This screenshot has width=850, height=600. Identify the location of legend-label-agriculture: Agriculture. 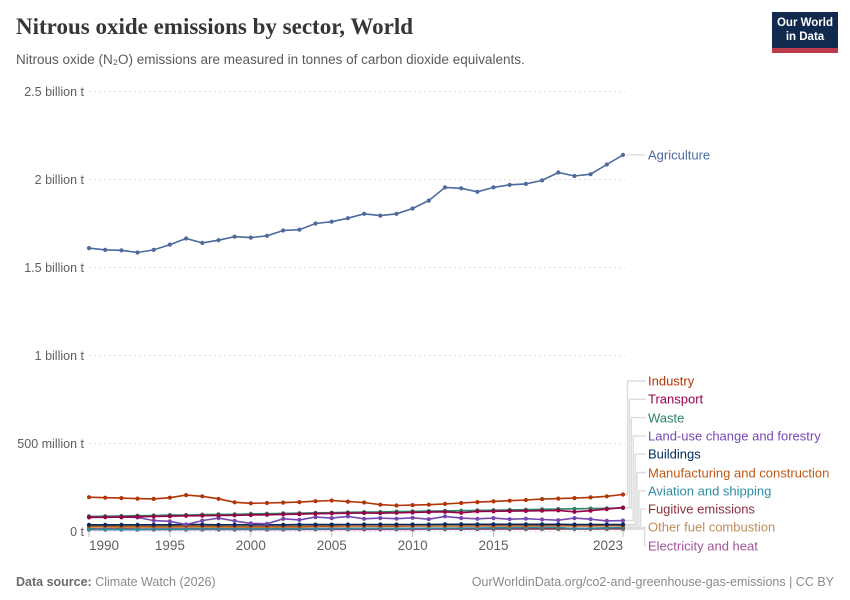
(679, 155).